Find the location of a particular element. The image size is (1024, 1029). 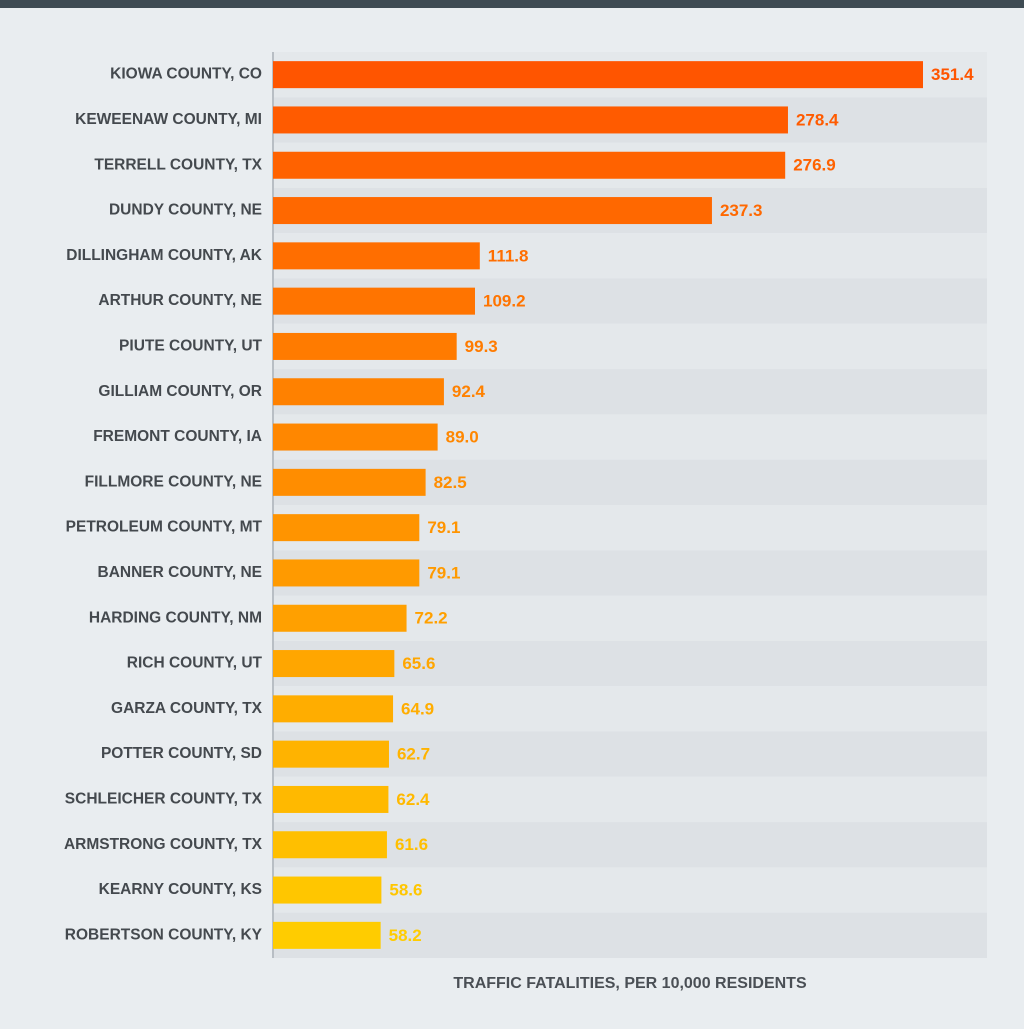

y-tick-label: RICH COUNTY, UT is located at coordinates (195, 663).